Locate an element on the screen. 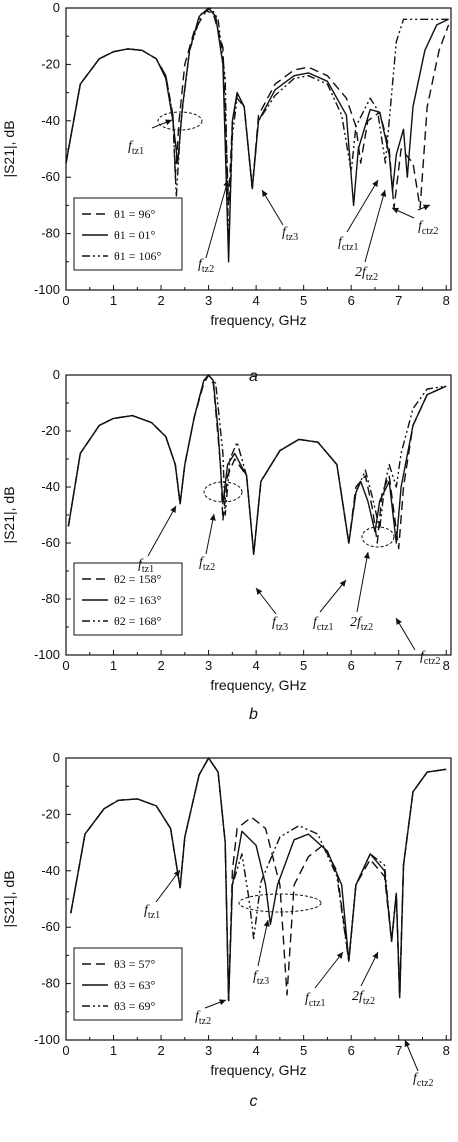 Image resolution: width=458 pixels, height=1142 pixels. panel-letter: a is located at coordinates (253, 376).